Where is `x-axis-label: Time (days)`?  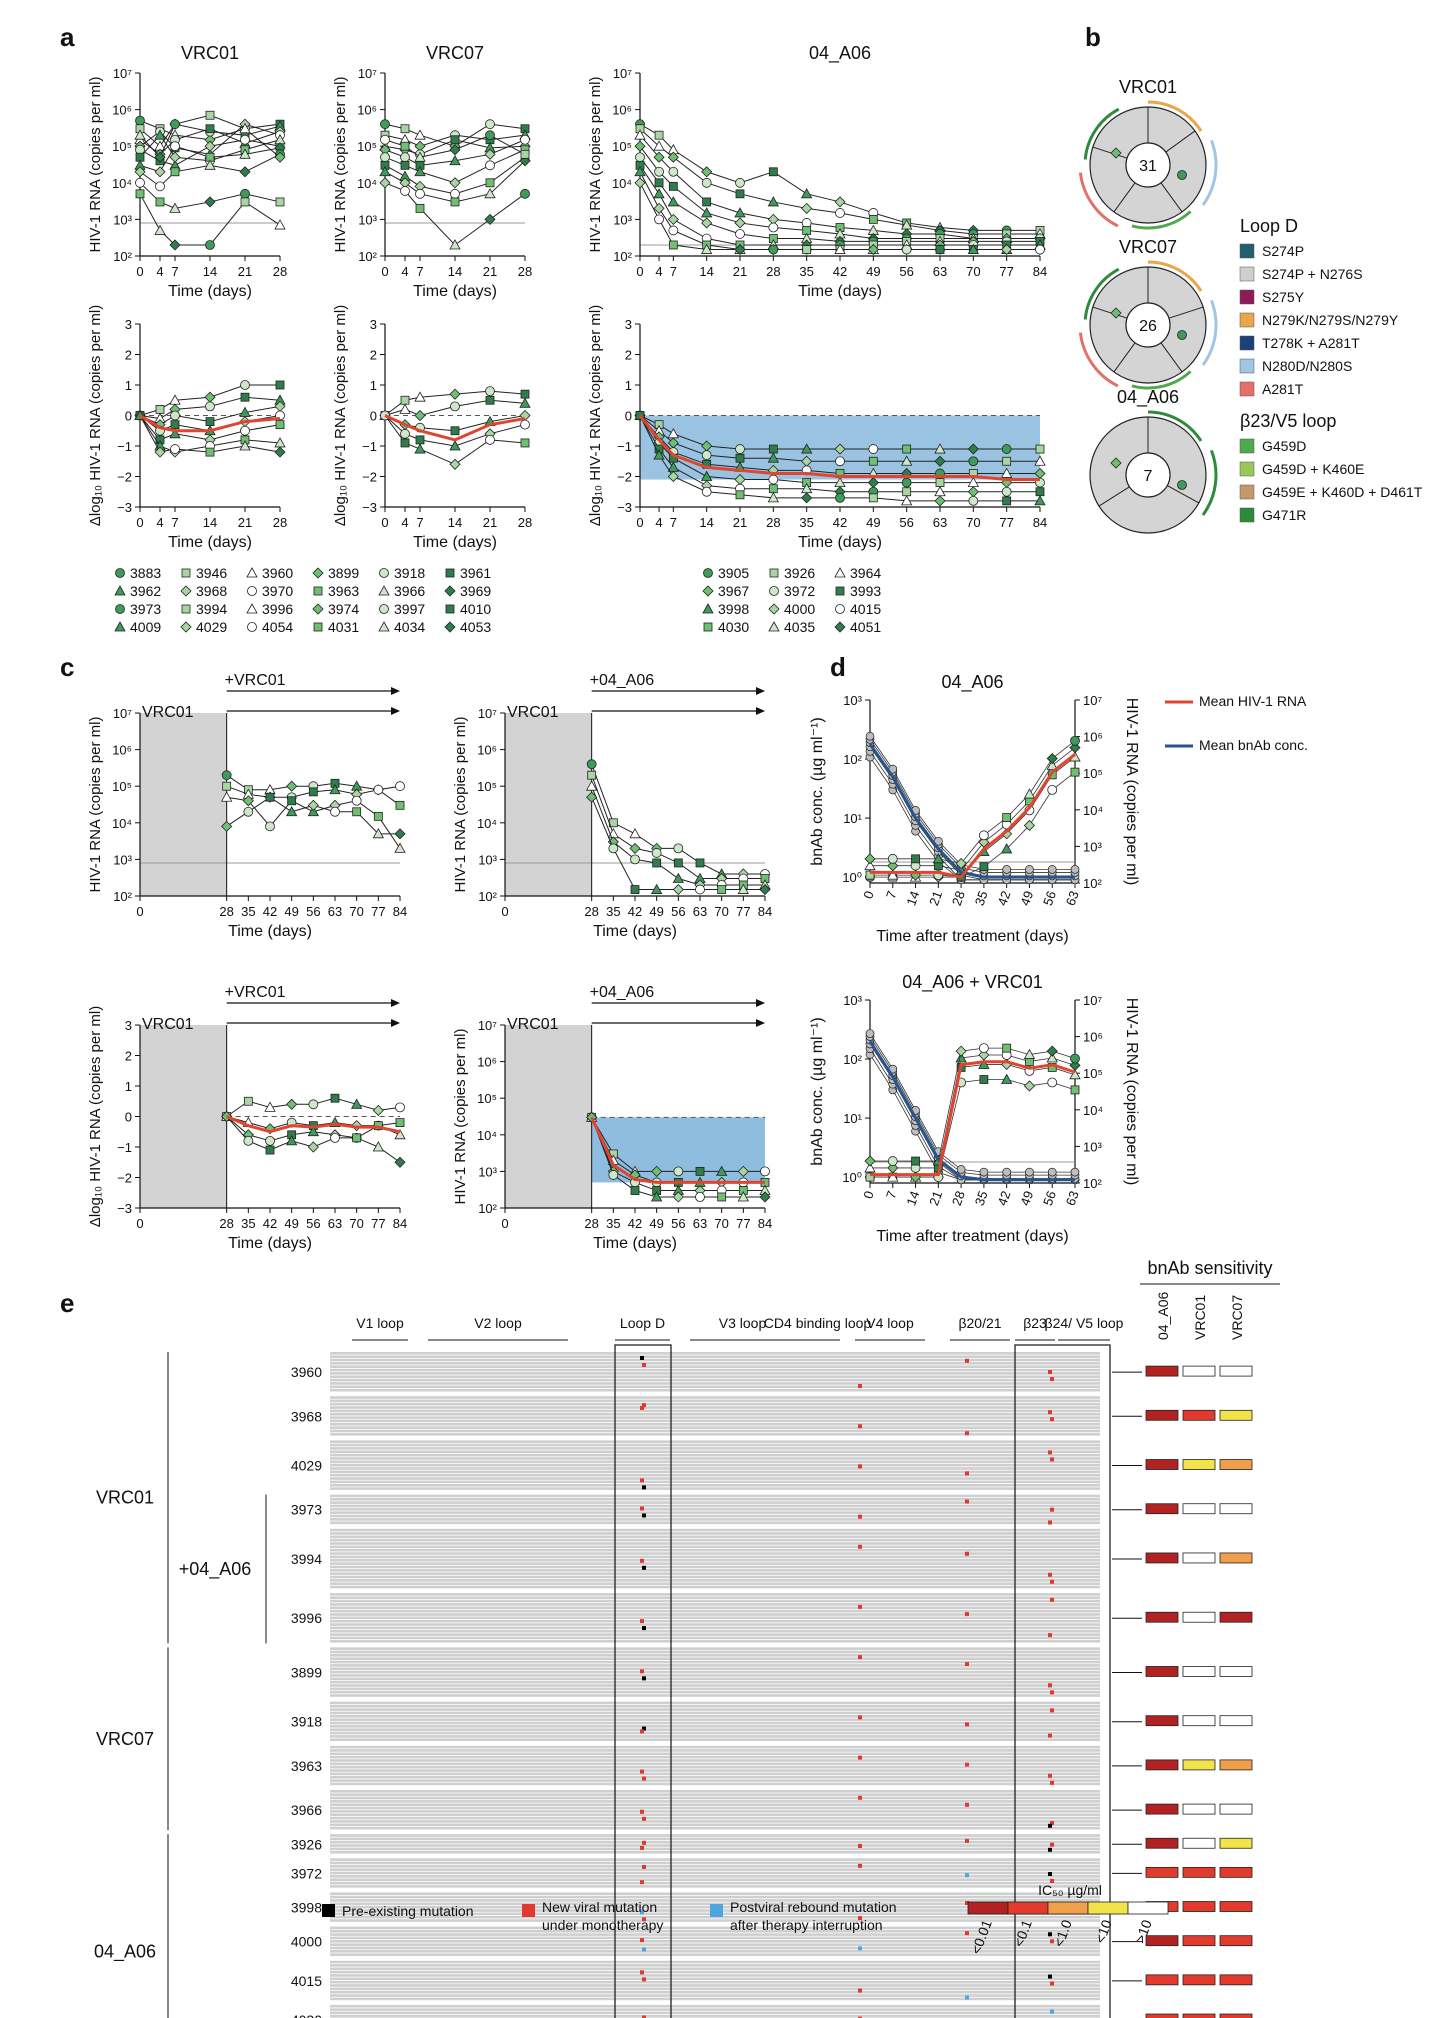 x-axis-label: Time (days) is located at coordinates (840, 291).